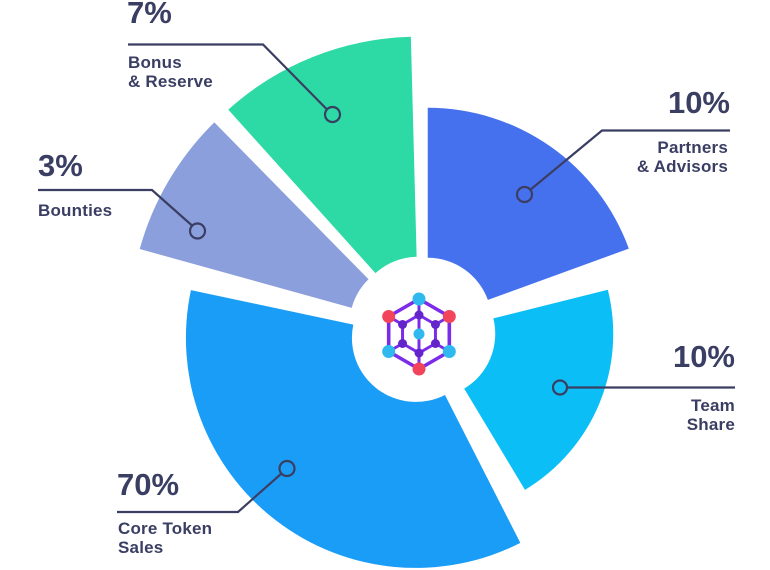 This screenshot has height=570, width=770. What do you see at coordinates (703, 356) in the screenshot?
I see `pct-label-team-share: 10%` at bounding box center [703, 356].